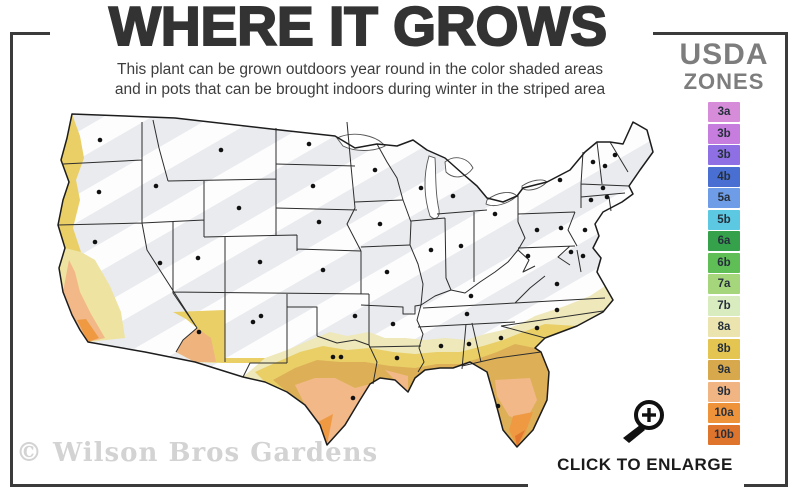  I want to click on frame-bottom-right, so click(766, 485).